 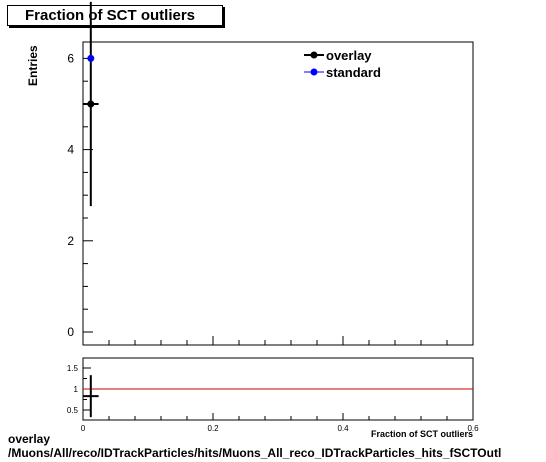 What do you see at coordinates (353, 72) in the screenshot?
I see `legend-standard-label: standard` at bounding box center [353, 72].